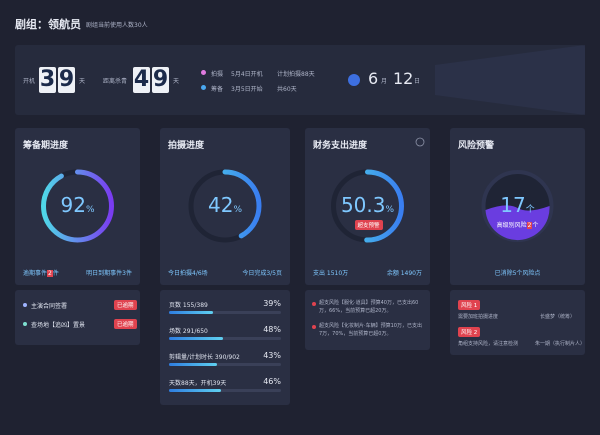 This screenshot has width=600, height=435. What do you see at coordinates (272, 381) in the screenshot?
I see `bar-percent: 46%` at bounding box center [272, 381].